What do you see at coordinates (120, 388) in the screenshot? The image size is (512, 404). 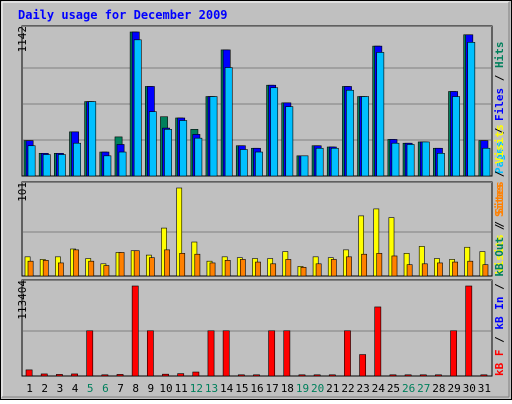 I see `x-label-day-7: 7` at bounding box center [120, 388].